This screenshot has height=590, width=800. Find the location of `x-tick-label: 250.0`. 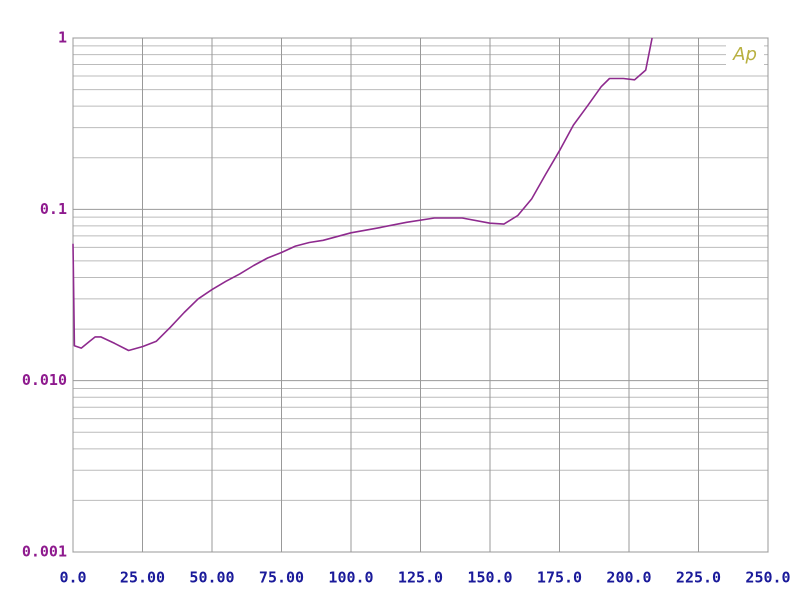

x-tick-label: 250.0 is located at coordinates (767, 578).